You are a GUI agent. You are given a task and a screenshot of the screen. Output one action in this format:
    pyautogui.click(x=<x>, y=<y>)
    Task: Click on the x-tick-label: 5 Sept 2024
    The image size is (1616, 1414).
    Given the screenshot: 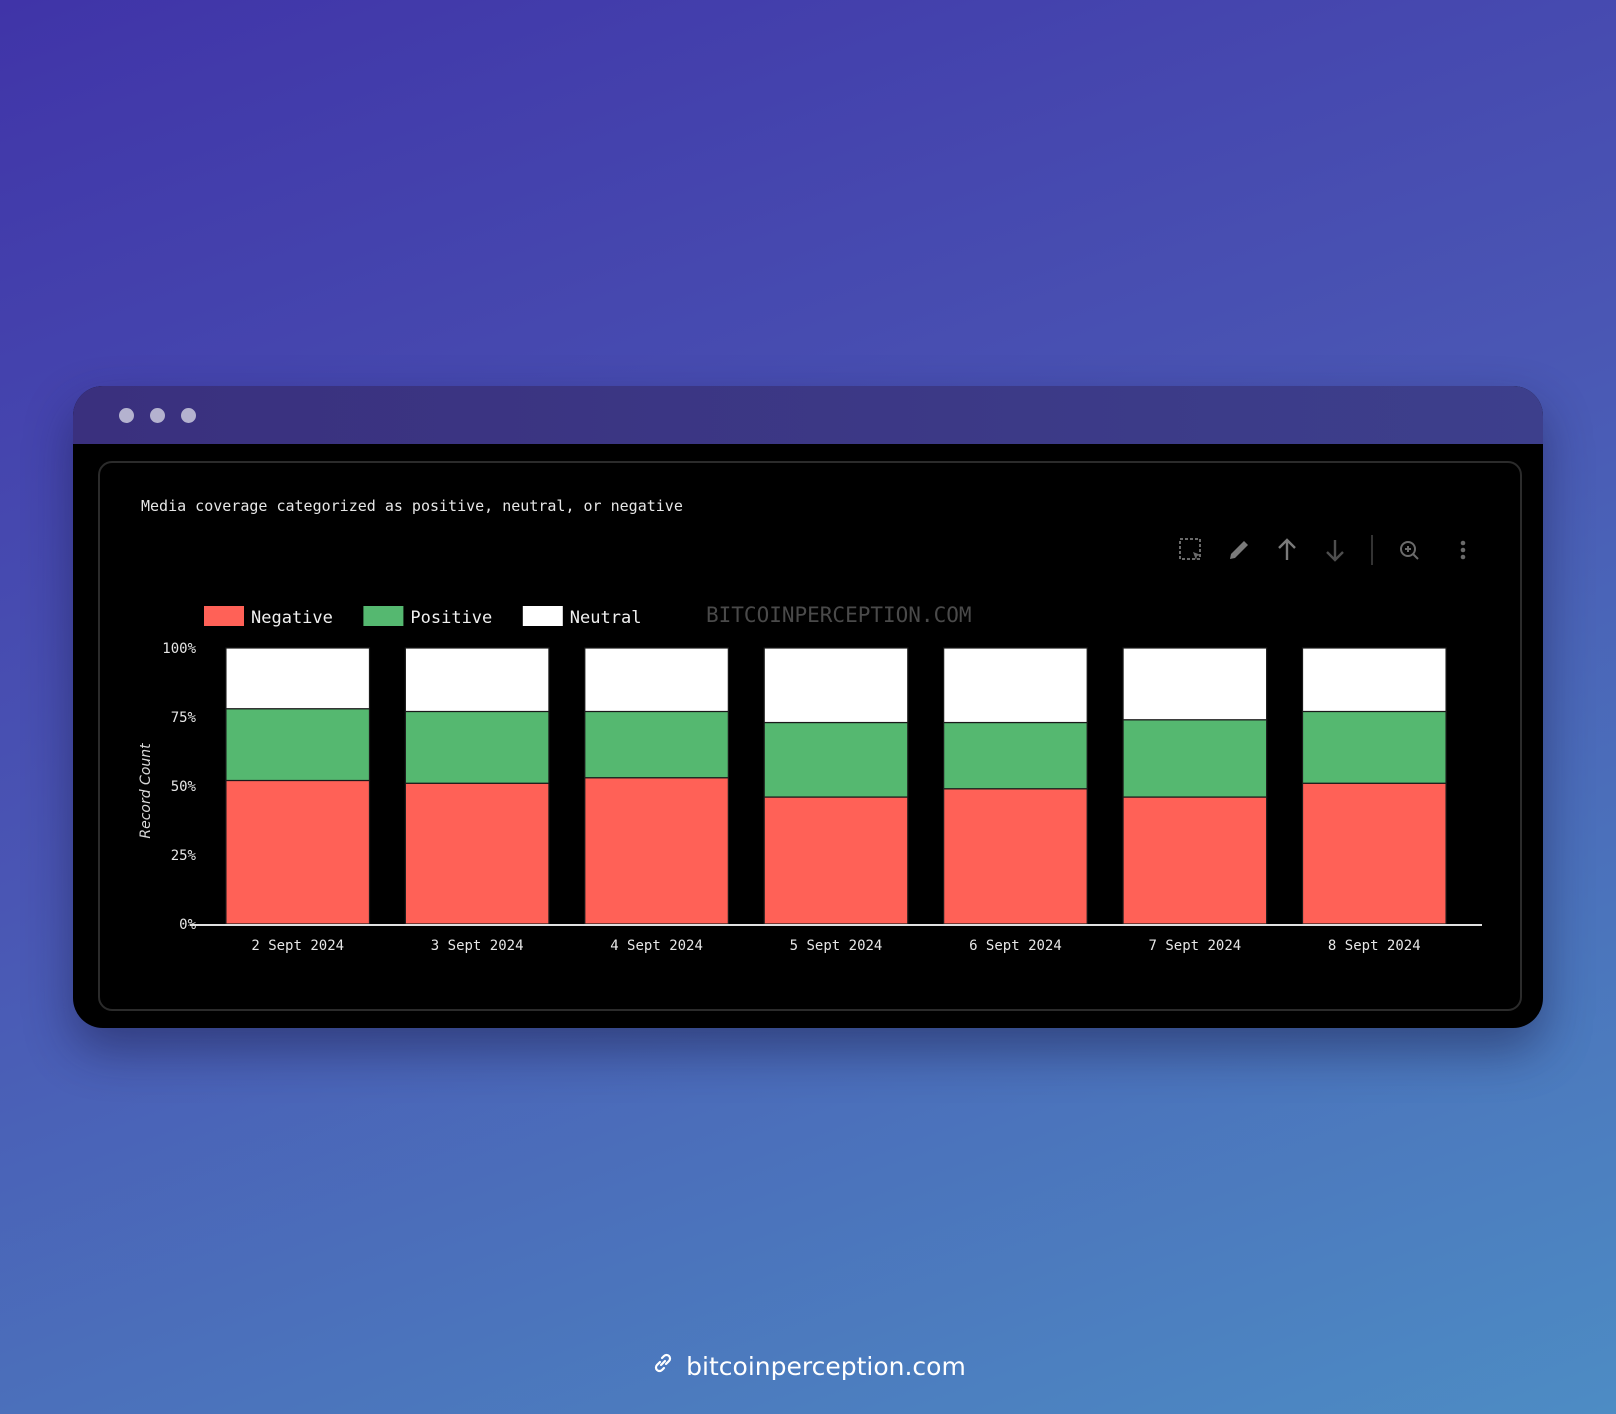 What is the action you would take?
    pyautogui.click(x=836, y=946)
    